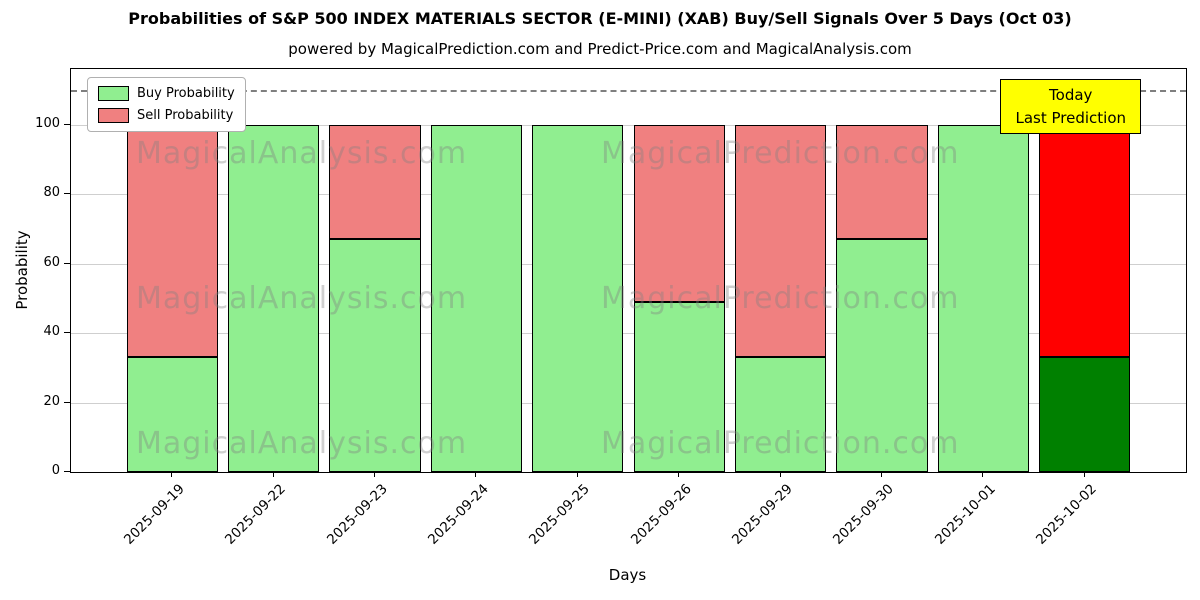 The height and width of the screenshot is (600, 1200). Describe the element at coordinates (1071, 95) in the screenshot. I see `annotation-line-1: Today` at that location.